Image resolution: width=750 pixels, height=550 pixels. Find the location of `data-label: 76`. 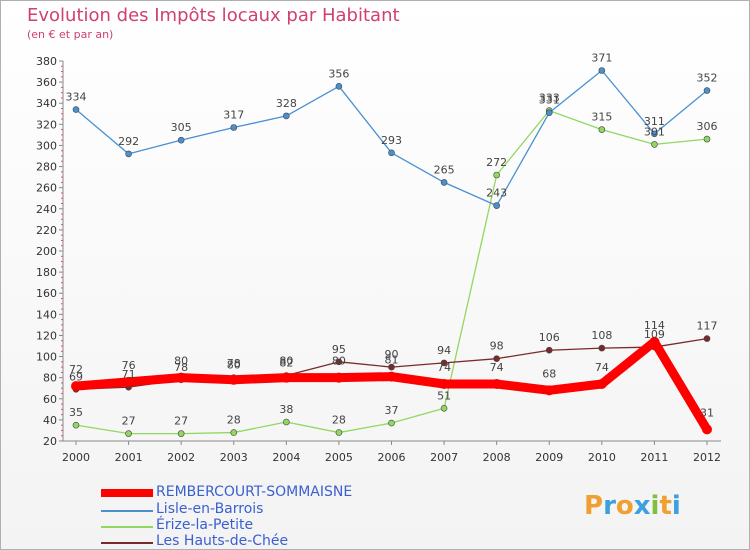

data-label: 76 is located at coordinates (129, 365).